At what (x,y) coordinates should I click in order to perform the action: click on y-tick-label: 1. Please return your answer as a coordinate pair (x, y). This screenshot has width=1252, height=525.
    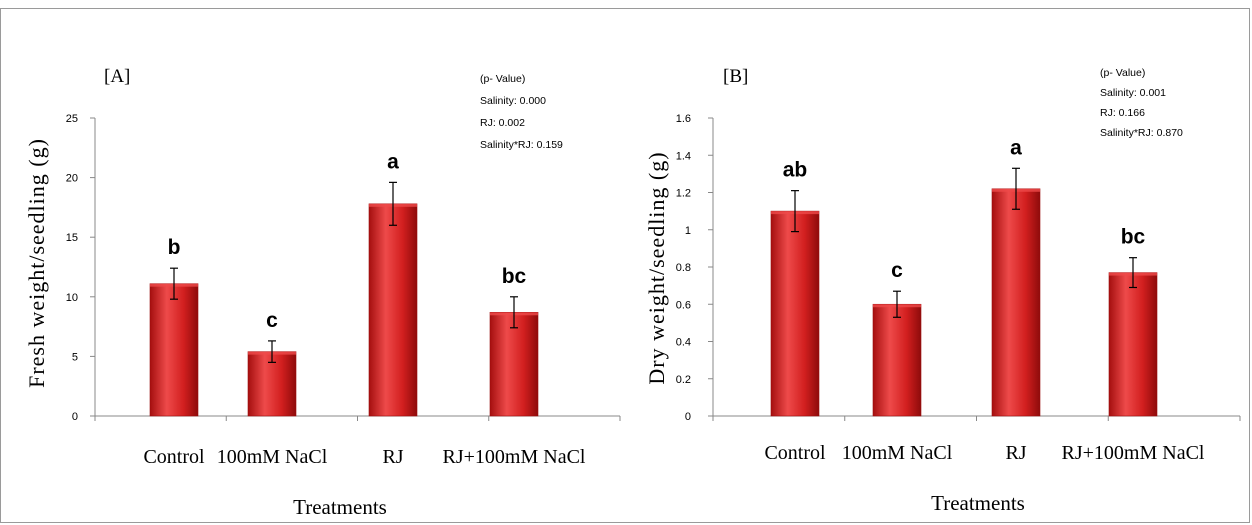
    Looking at the image, I should click on (688, 231).